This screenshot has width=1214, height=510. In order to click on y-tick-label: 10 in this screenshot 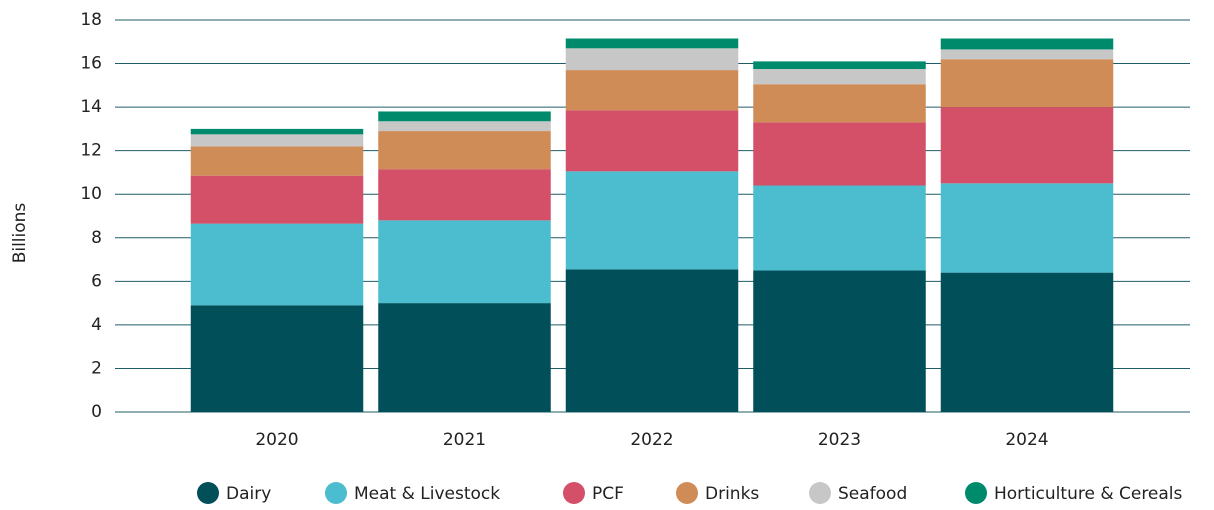, I will do `click(91, 194)`.